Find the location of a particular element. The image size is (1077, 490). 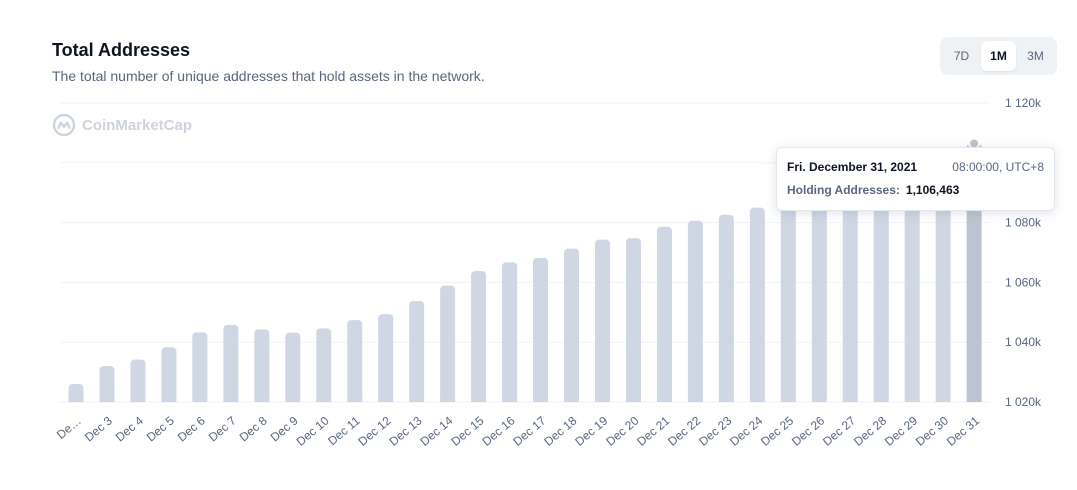

tooltip-time: 08:00:00, UTC+8 is located at coordinates (998, 167).